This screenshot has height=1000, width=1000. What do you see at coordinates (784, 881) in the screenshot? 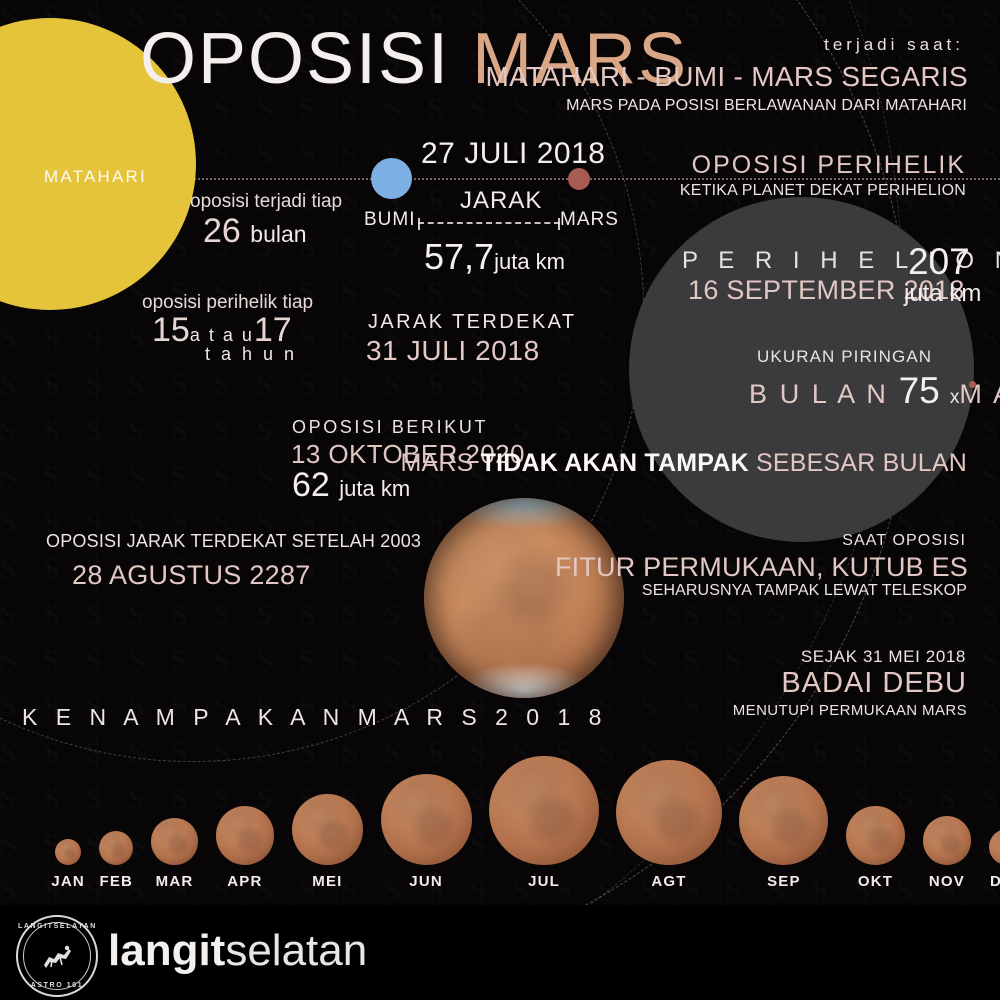
I see `month-label-8: SEP` at bounding box center [784, 881].